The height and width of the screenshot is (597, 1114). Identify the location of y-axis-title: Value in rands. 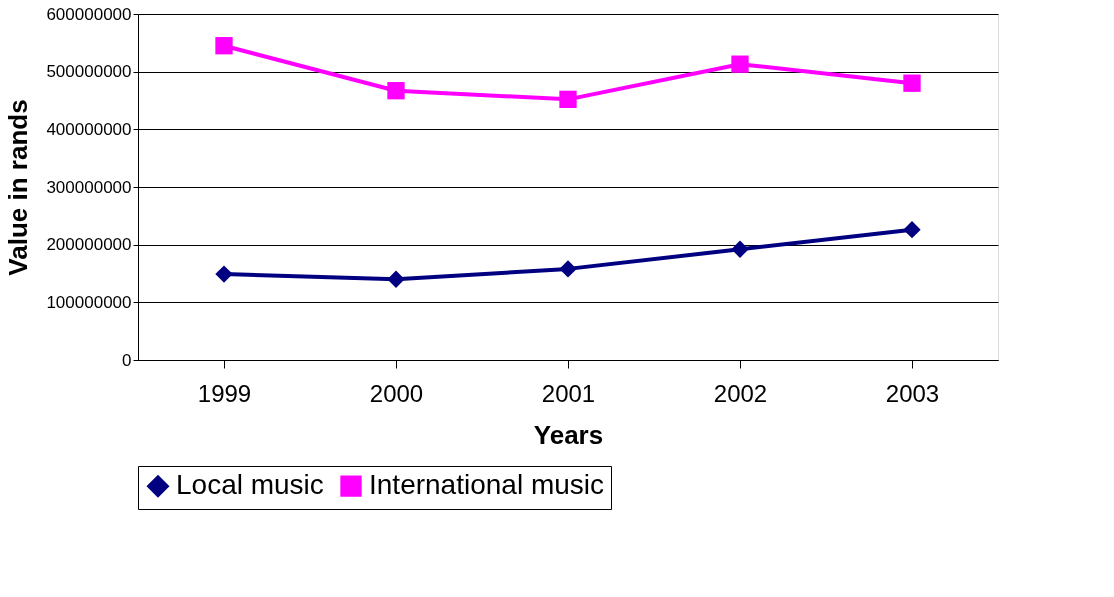
(18, 187).